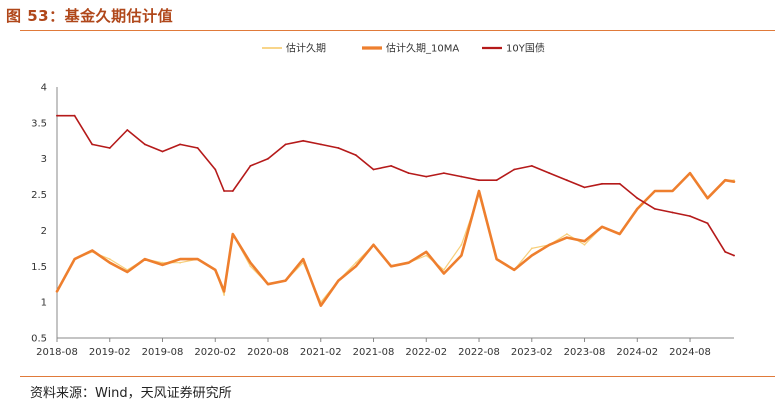  I want to click on title-rule, so click(397, 30).